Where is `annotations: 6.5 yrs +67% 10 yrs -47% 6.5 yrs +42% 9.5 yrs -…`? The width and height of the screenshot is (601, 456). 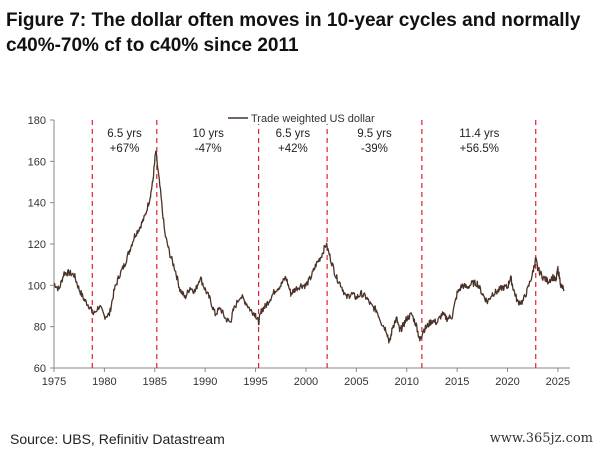
annotations: 6.5 yrs +67% 10 yrs -47% 6.5 yrs +42% 9.5 yrs -… is located at coordinates (303, 141).